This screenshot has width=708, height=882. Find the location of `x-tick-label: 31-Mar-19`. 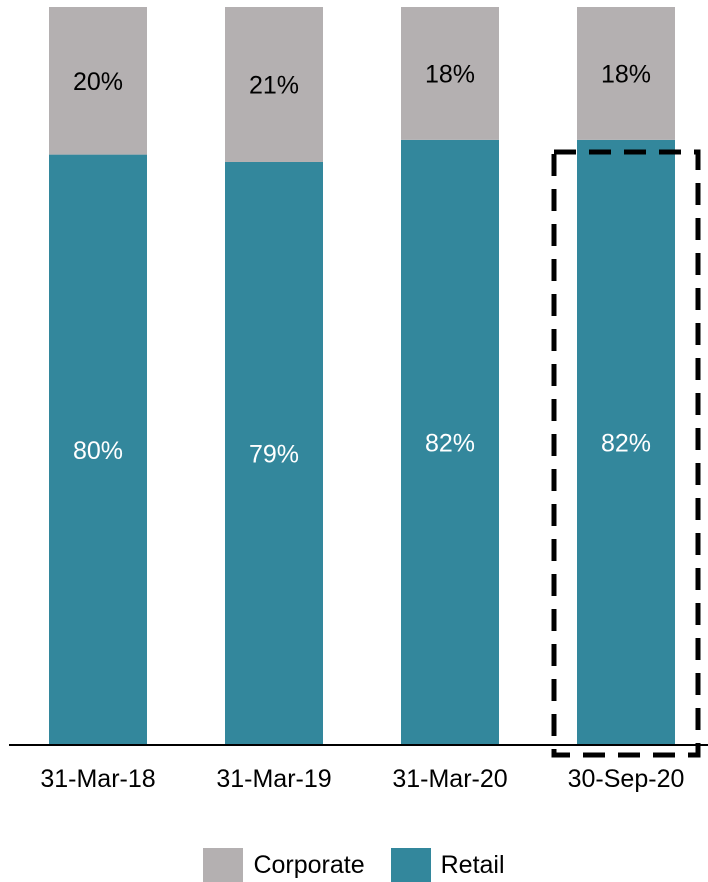

x-tick-label: 31-Mar-19 is located at coordinates (273, 779).